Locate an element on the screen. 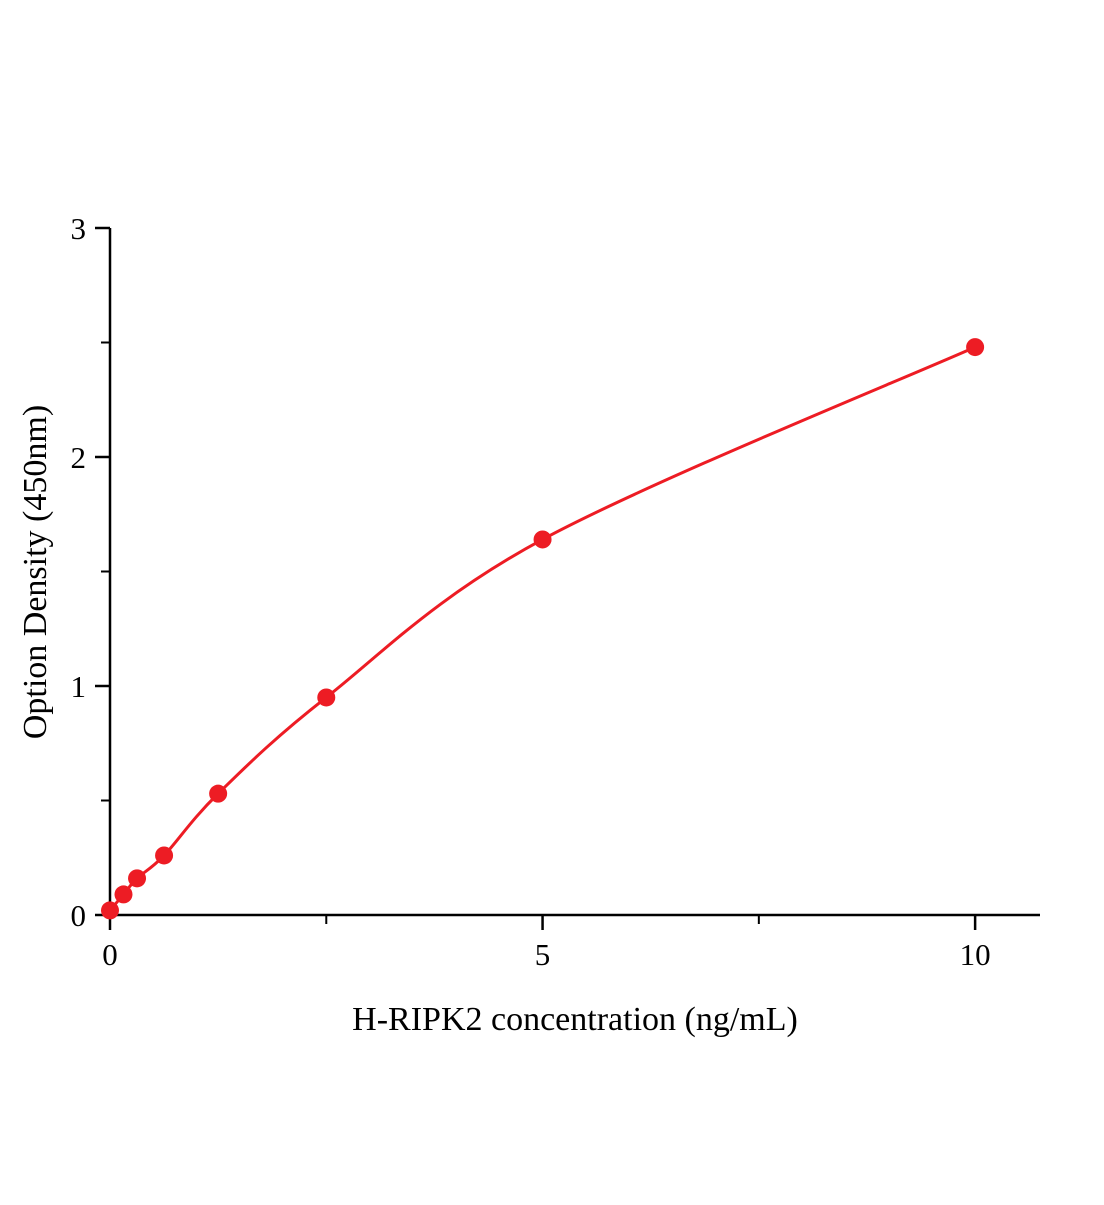 The image size is (1104, 1205). y-tick-label: 1 is located at coordinates (79, 686).